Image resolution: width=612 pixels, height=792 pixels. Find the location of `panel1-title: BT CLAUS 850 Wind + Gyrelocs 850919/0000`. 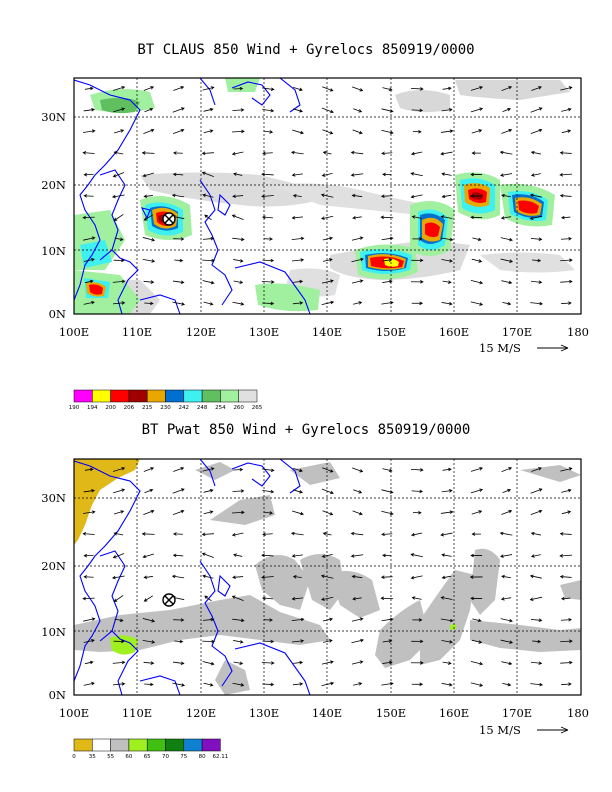

panel1-title: BT CLAUS 850 Wind + Gyrelocs 850919/0000 is located at coordinates (306, 50).